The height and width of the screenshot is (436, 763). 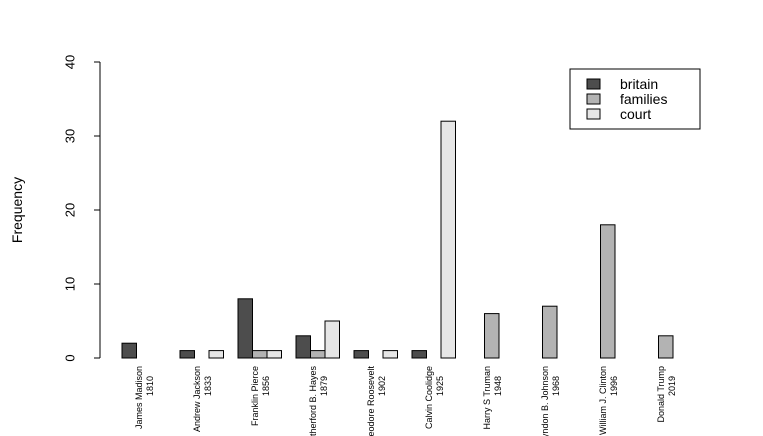 I want to click on category-label: Donald Trump 2019, so click(x=666, y=394).